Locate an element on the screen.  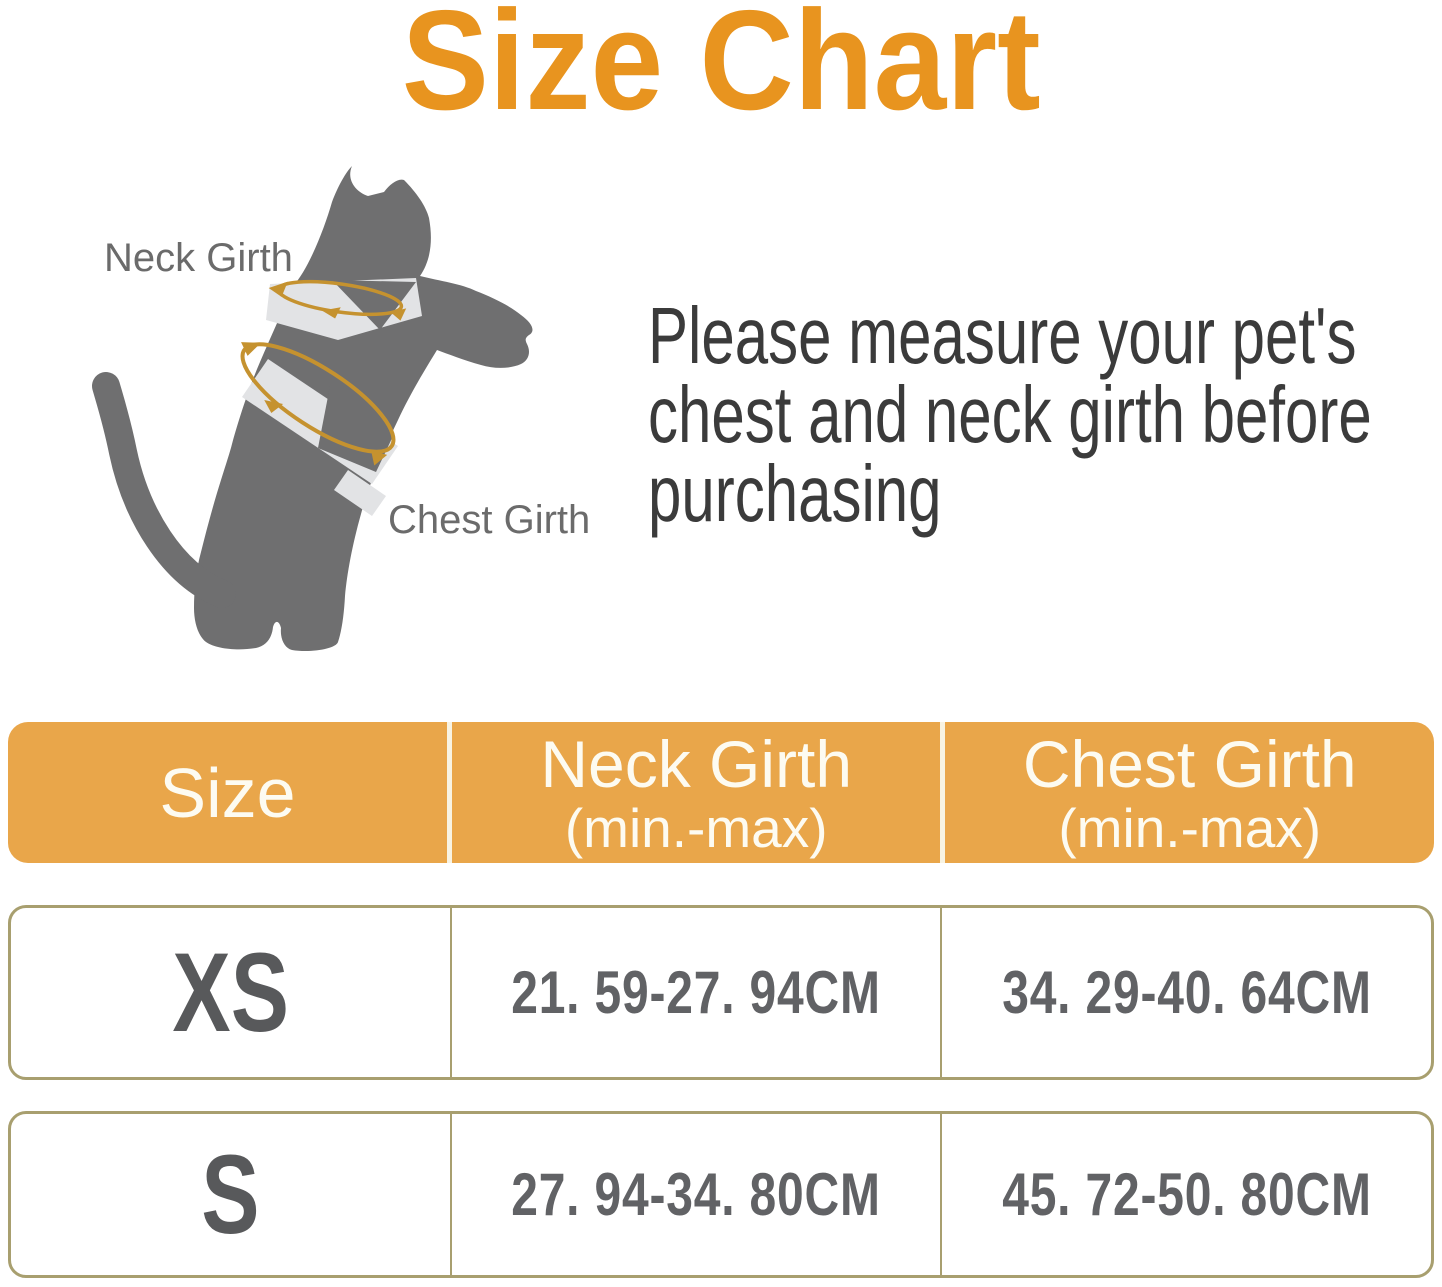
cell-size: XS is located at coordinates (230, 992).